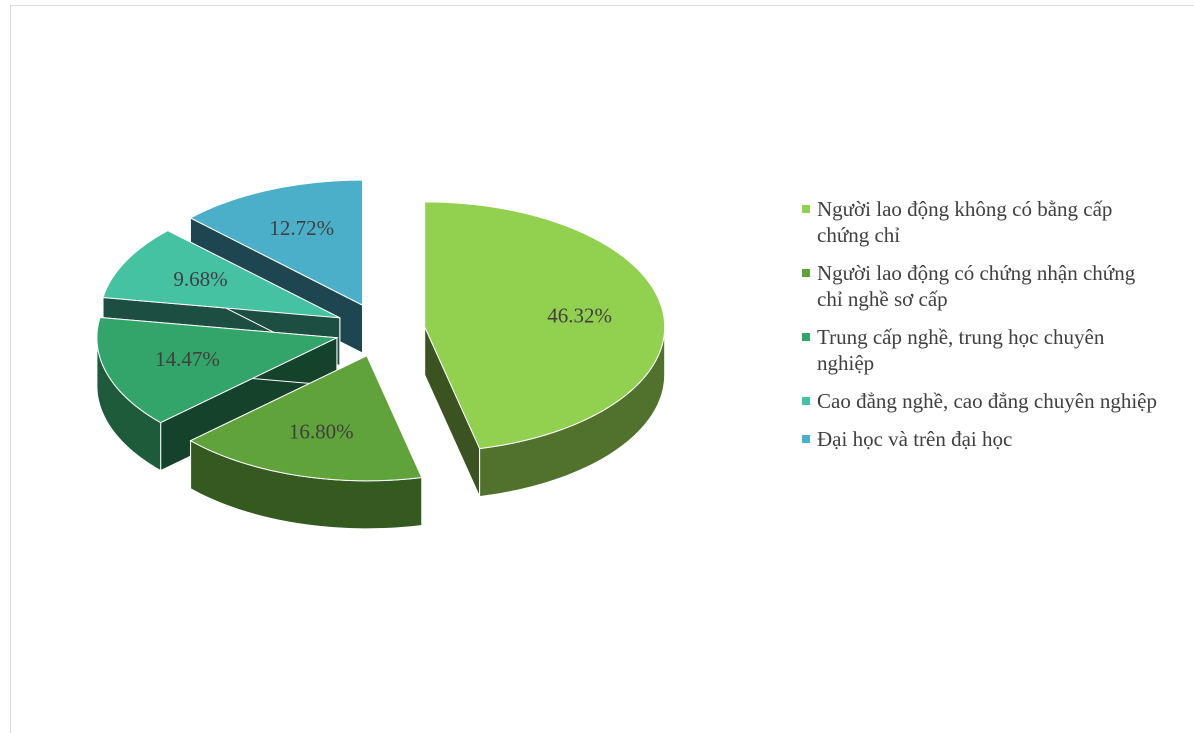  I want to click on legend-label: Cao đẳng nghề, cao đẳng chuyên nghiệp, so click(987, 401).